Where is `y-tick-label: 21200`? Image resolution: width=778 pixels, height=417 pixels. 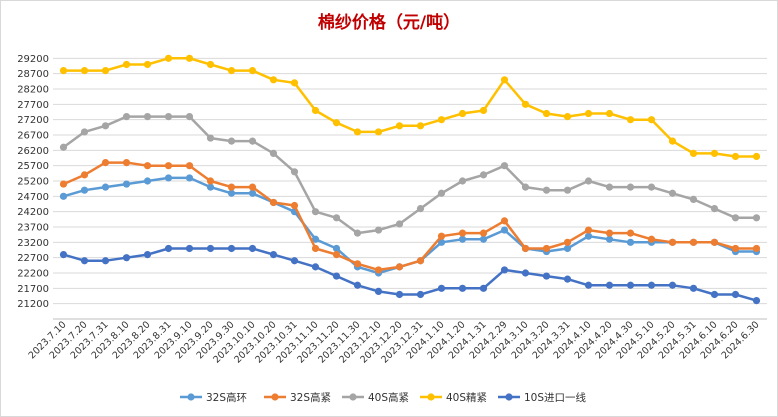 y-tick-label: 21200 is located at coordinates (33, 304).